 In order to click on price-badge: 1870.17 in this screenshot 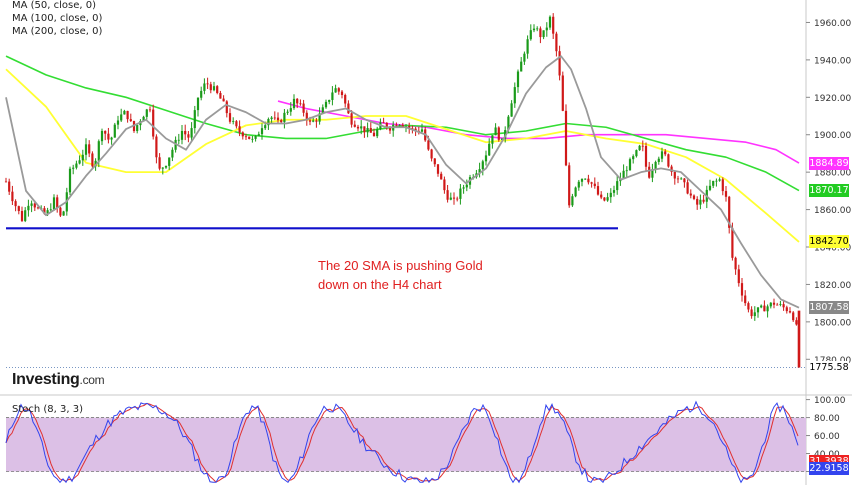, I will do `click(829, 191)`.